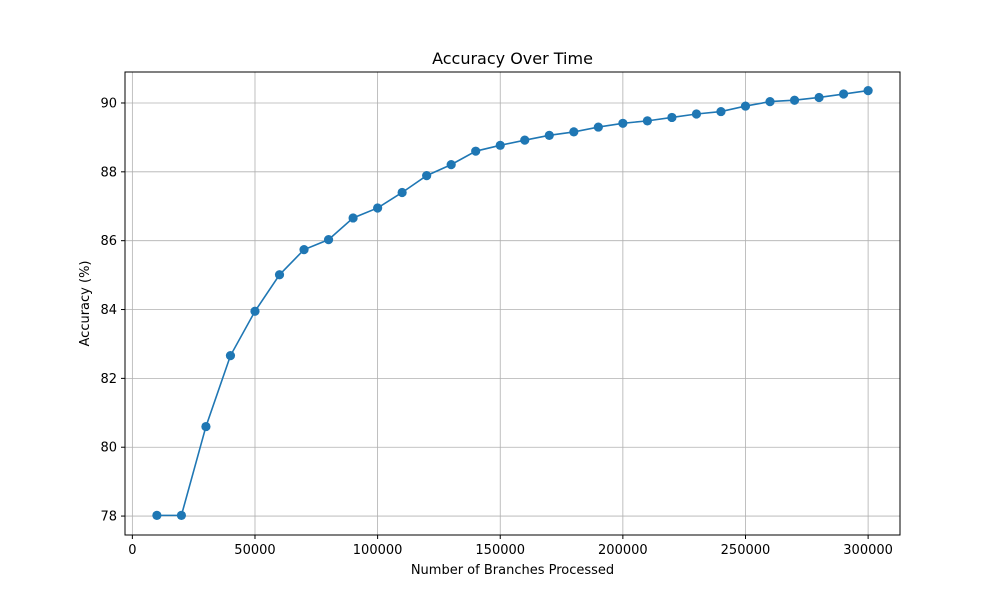  I want to click on x-axis-ticks: 0 50000 100000 150000 200000 250000 300000, so click(510, 546).